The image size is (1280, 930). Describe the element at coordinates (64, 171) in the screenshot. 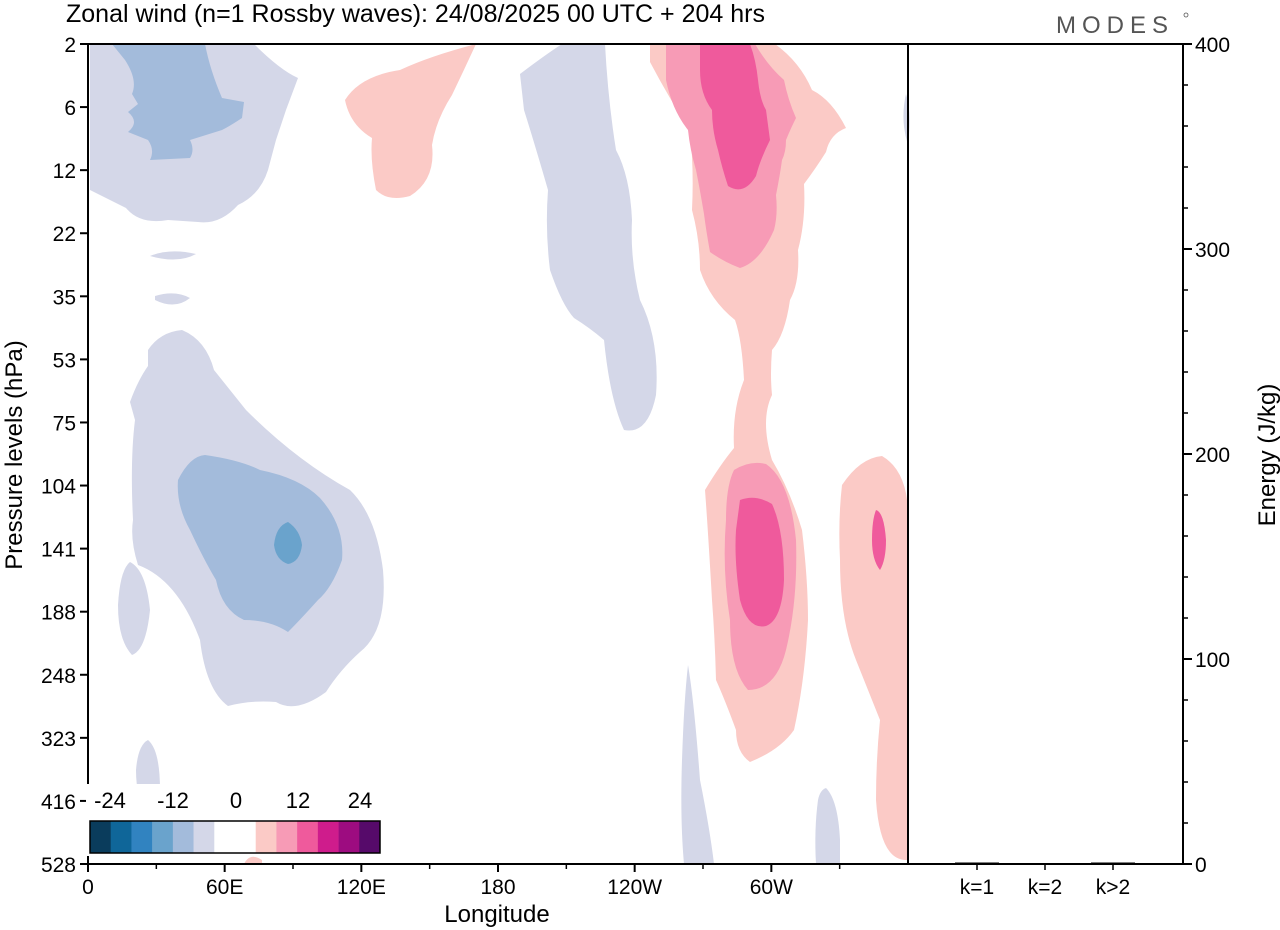

I see `y-tick-label: 12` at that location.